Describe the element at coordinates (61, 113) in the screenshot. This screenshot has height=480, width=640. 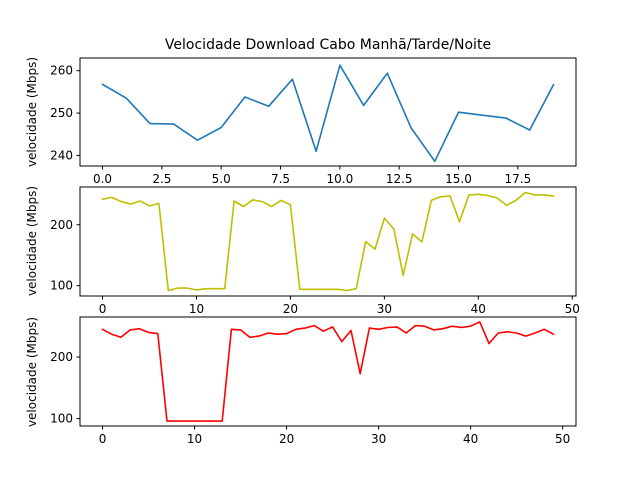
I see `y-tick-label: 250` at that location.